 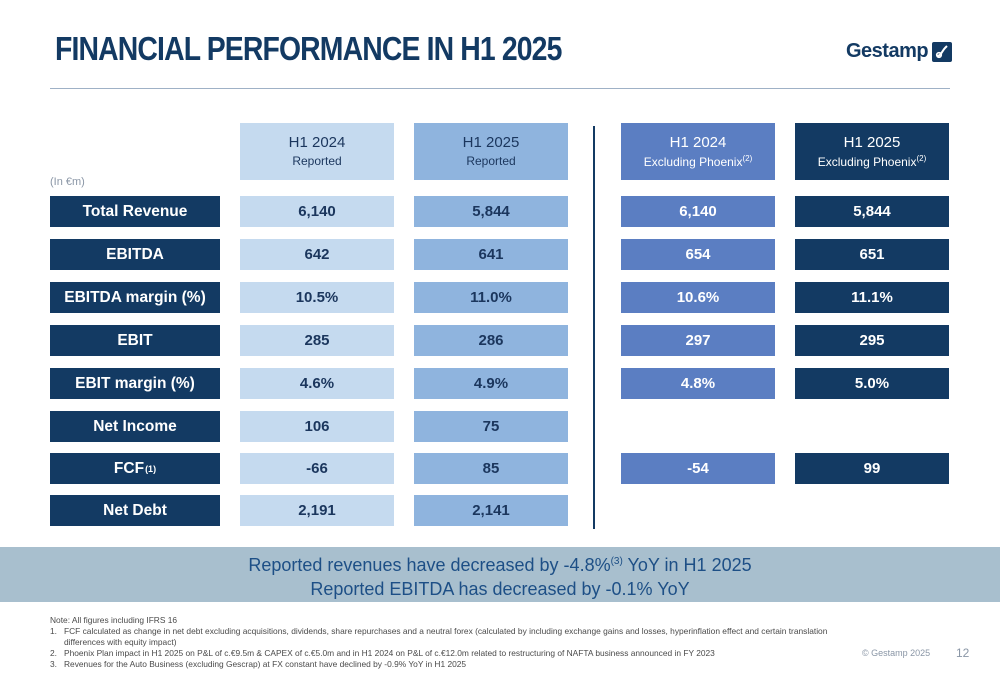 What do you see at coordinates (887, 51) in the screenshot?
I see `logo-text: Gestamp` at bounding box center [887, 51].